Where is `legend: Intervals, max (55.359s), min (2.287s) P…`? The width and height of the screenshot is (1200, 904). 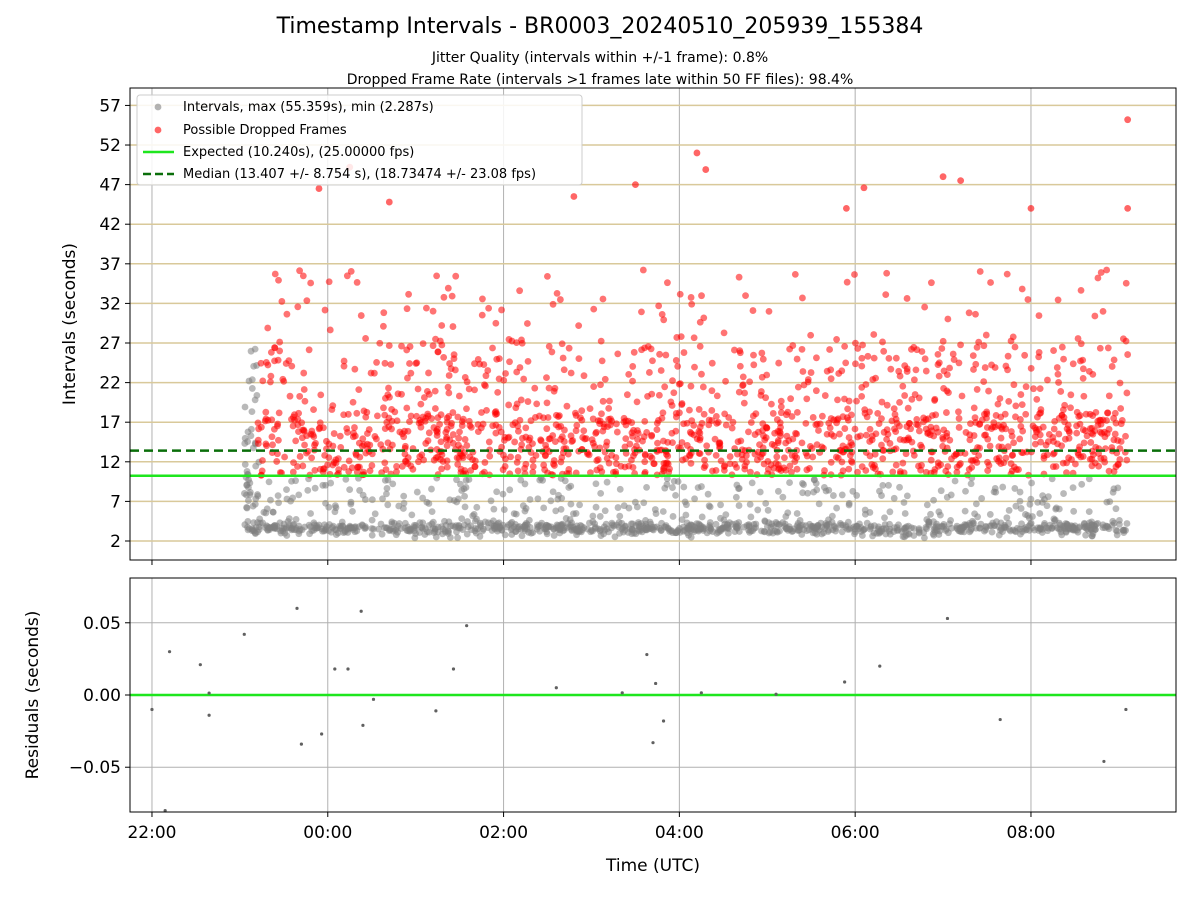
legend: Intervals, max (55.359s), min (2.287s) P… is located at coordinates (359, 140).